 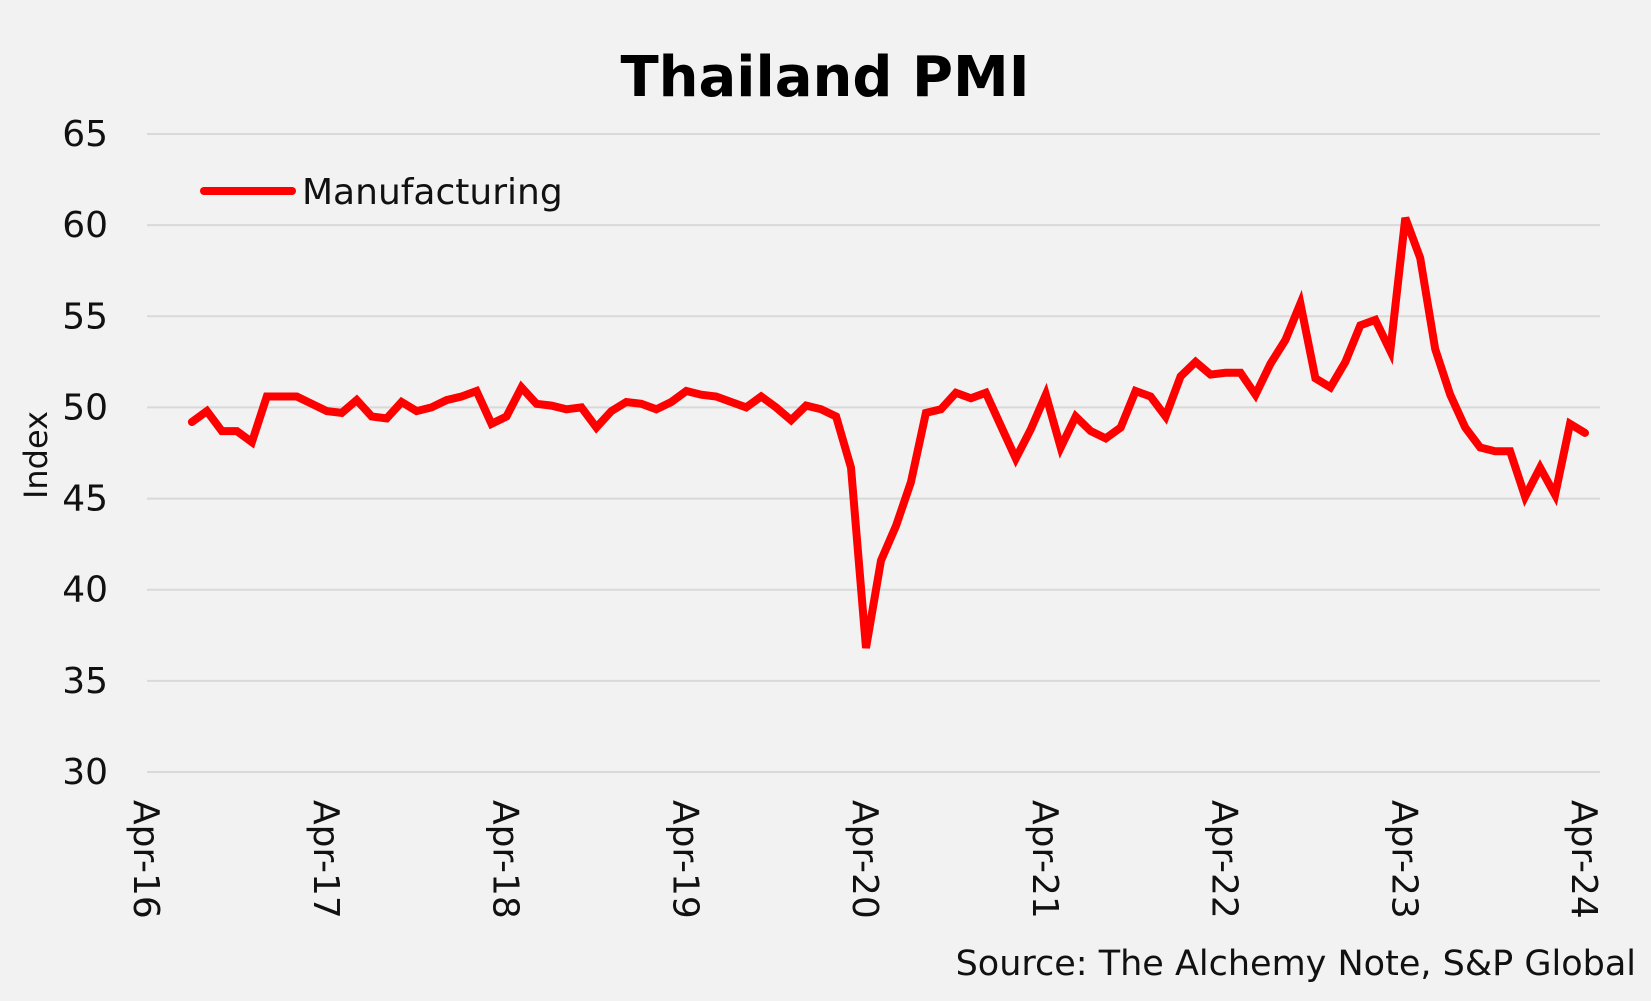 What do you see at coordinates (1044, 859) in the screenshot?
I see `x-tick-label: Apr-21` at bounding box center [1044, 859].